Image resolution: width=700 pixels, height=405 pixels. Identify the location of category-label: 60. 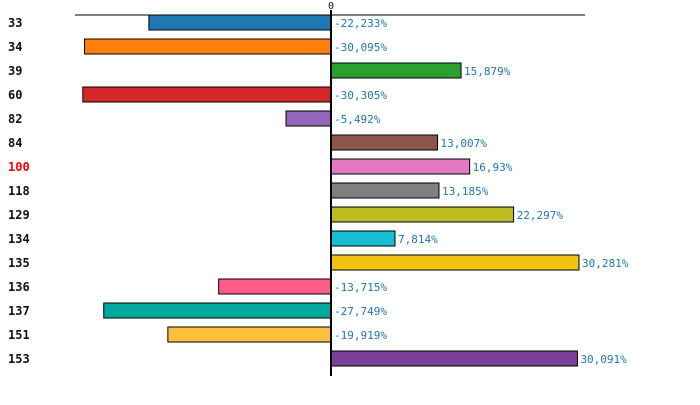
(15, 95).